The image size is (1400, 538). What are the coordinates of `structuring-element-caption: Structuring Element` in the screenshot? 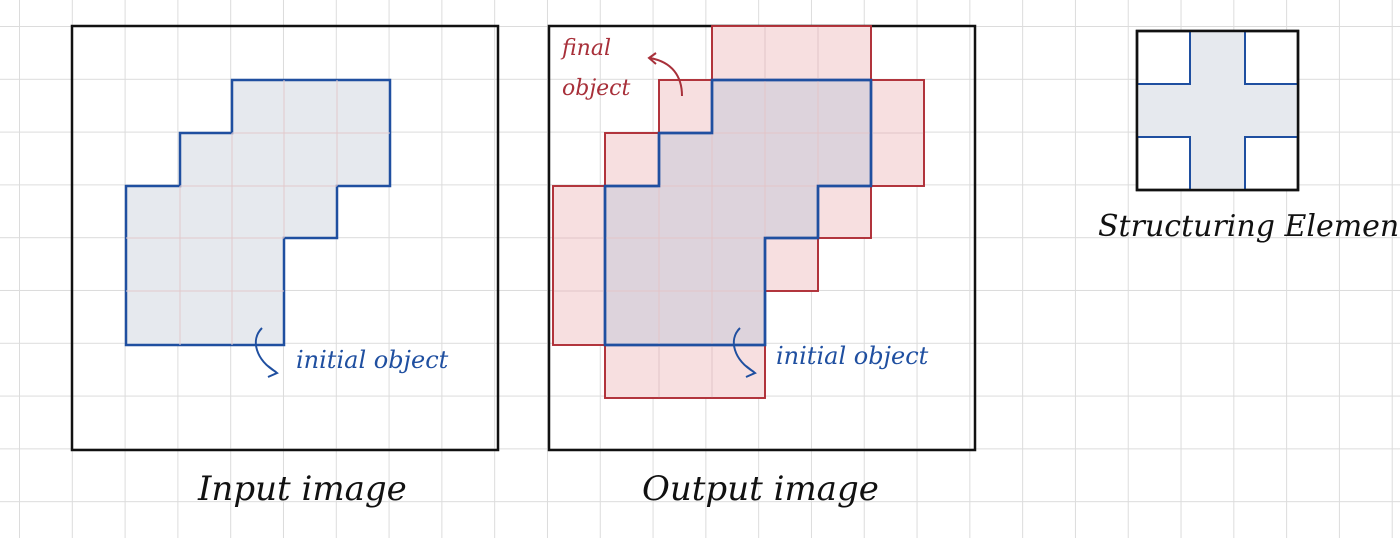 It's located at (1249, 226).